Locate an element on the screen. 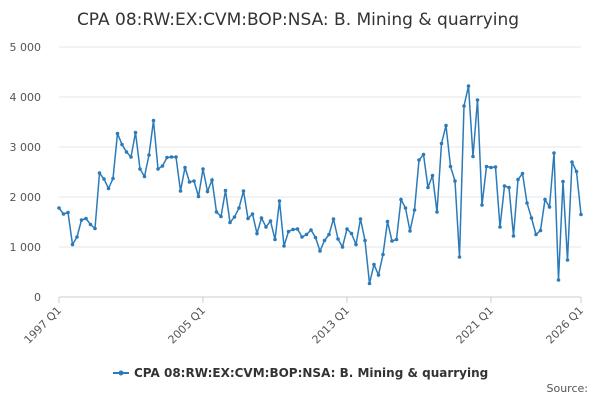 This screenshot has width=600, height=400. y-tick-label: 4 000 is located at coordinates (26, 97).